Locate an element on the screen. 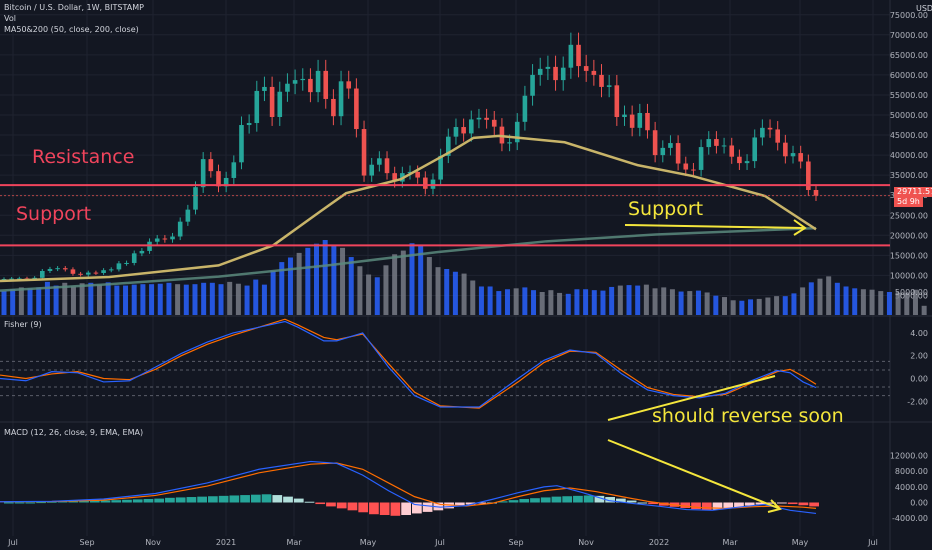  y-tick-label: 65000.00 is located at coordinates (909, 55).